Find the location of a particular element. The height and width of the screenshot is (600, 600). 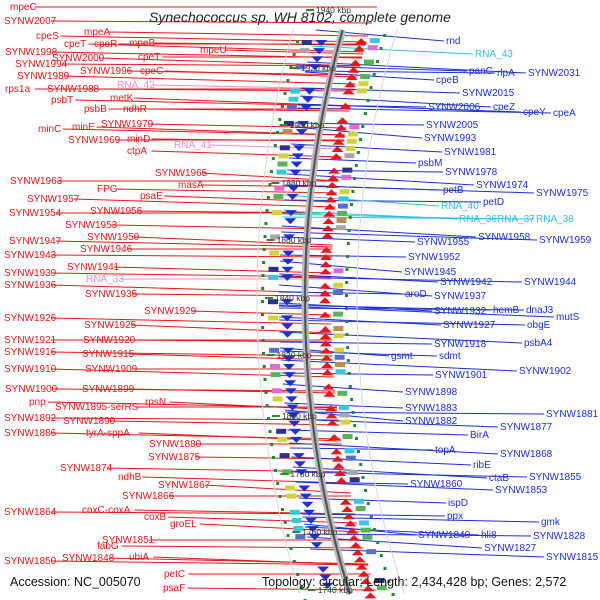

gene-label-reverse: SYNW1945 is located at coordinates (430, 272).